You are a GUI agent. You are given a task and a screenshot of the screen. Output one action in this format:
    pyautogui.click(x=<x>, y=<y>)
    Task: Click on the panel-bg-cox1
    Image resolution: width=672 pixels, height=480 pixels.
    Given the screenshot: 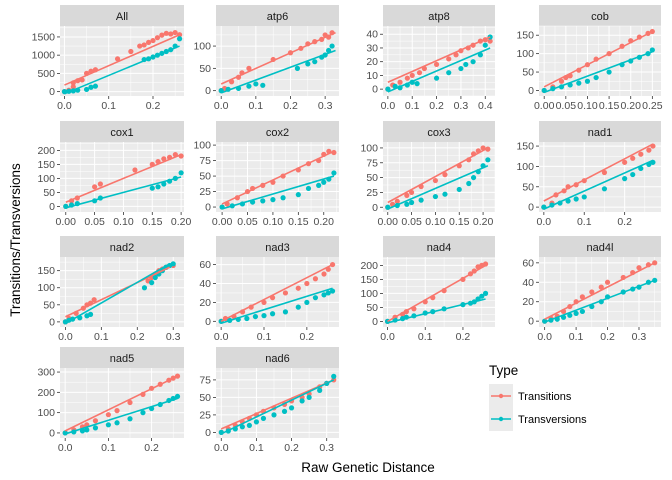 What is the action you would take?
    pyautogui.click(x=122, y=177)
    